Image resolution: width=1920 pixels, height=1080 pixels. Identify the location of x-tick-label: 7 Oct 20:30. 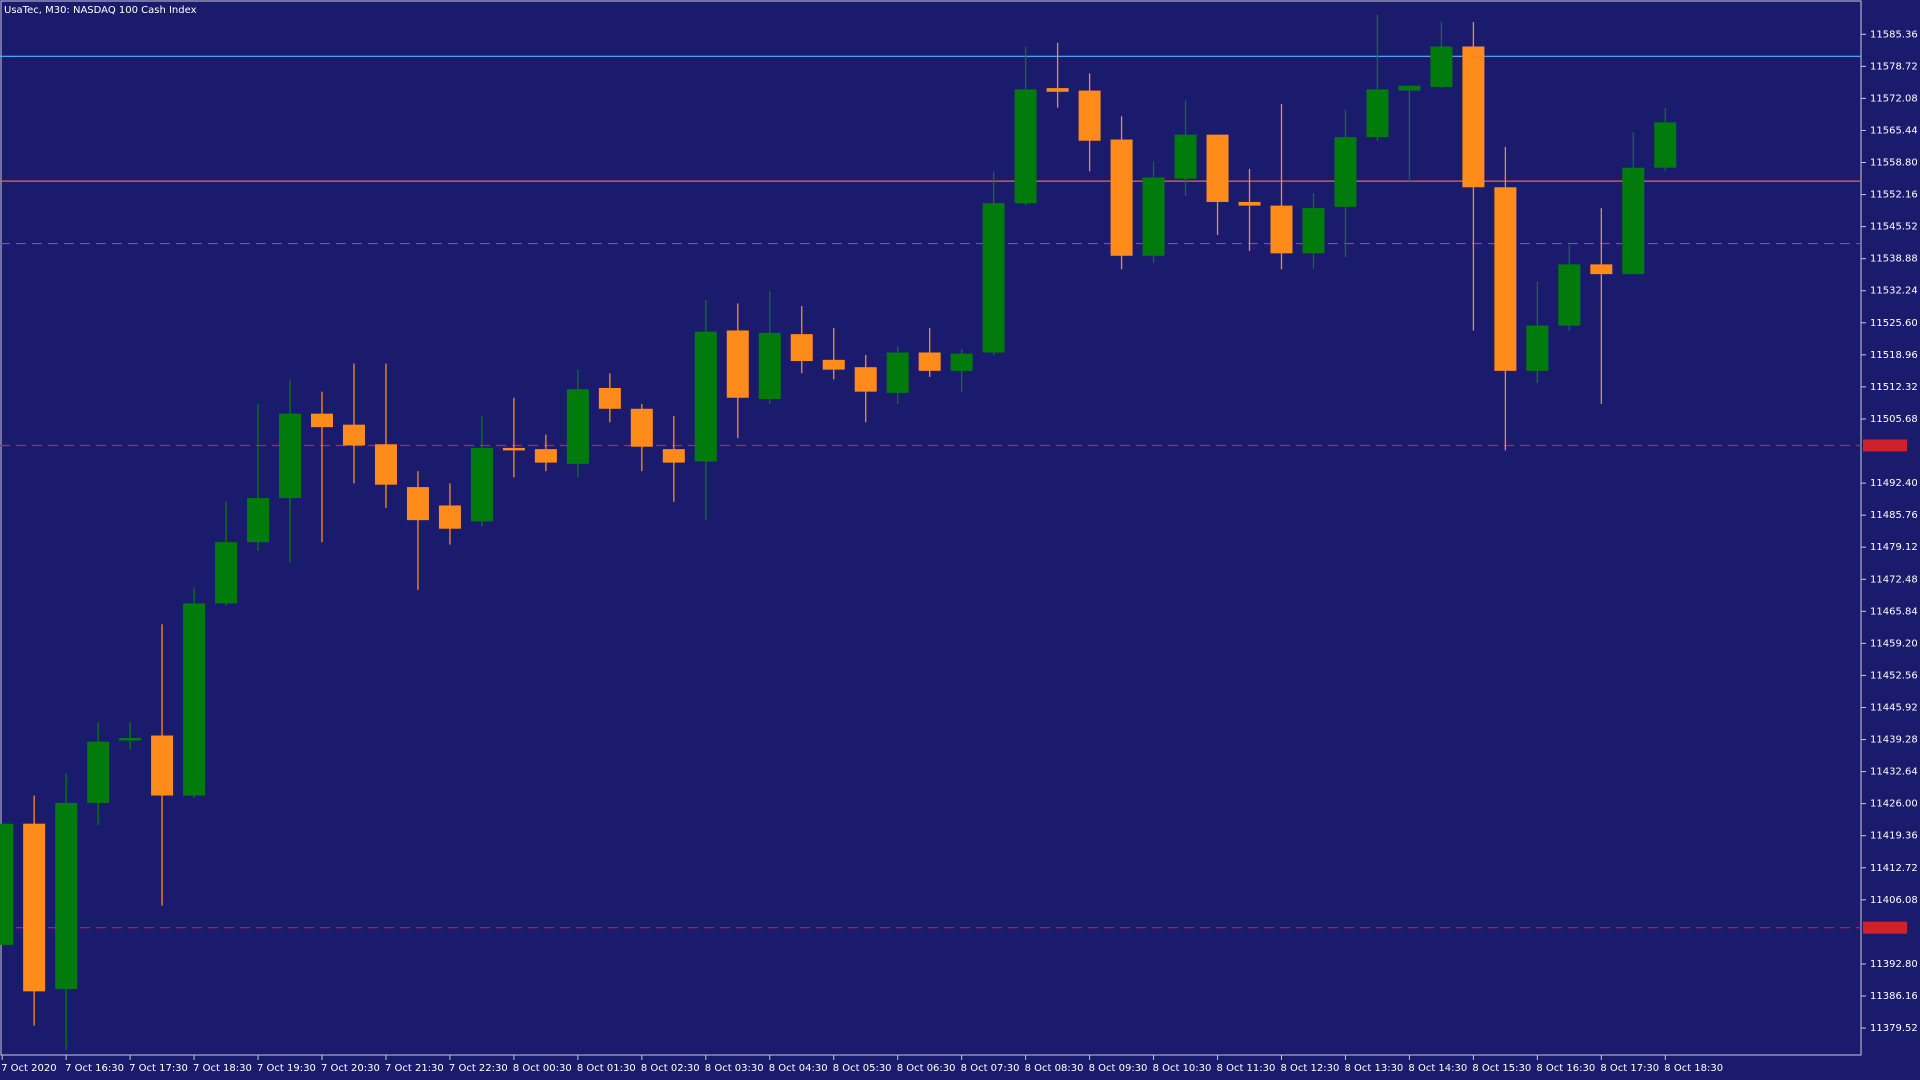
(350, 1068).